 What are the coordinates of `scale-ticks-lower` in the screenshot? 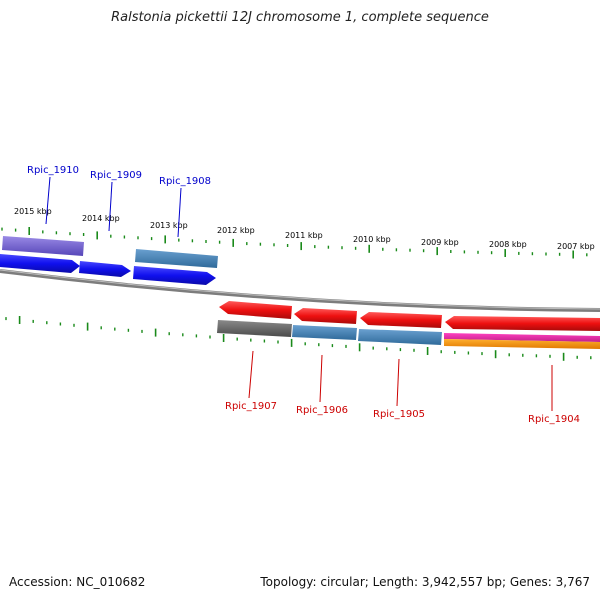 It's located at (298, 338).